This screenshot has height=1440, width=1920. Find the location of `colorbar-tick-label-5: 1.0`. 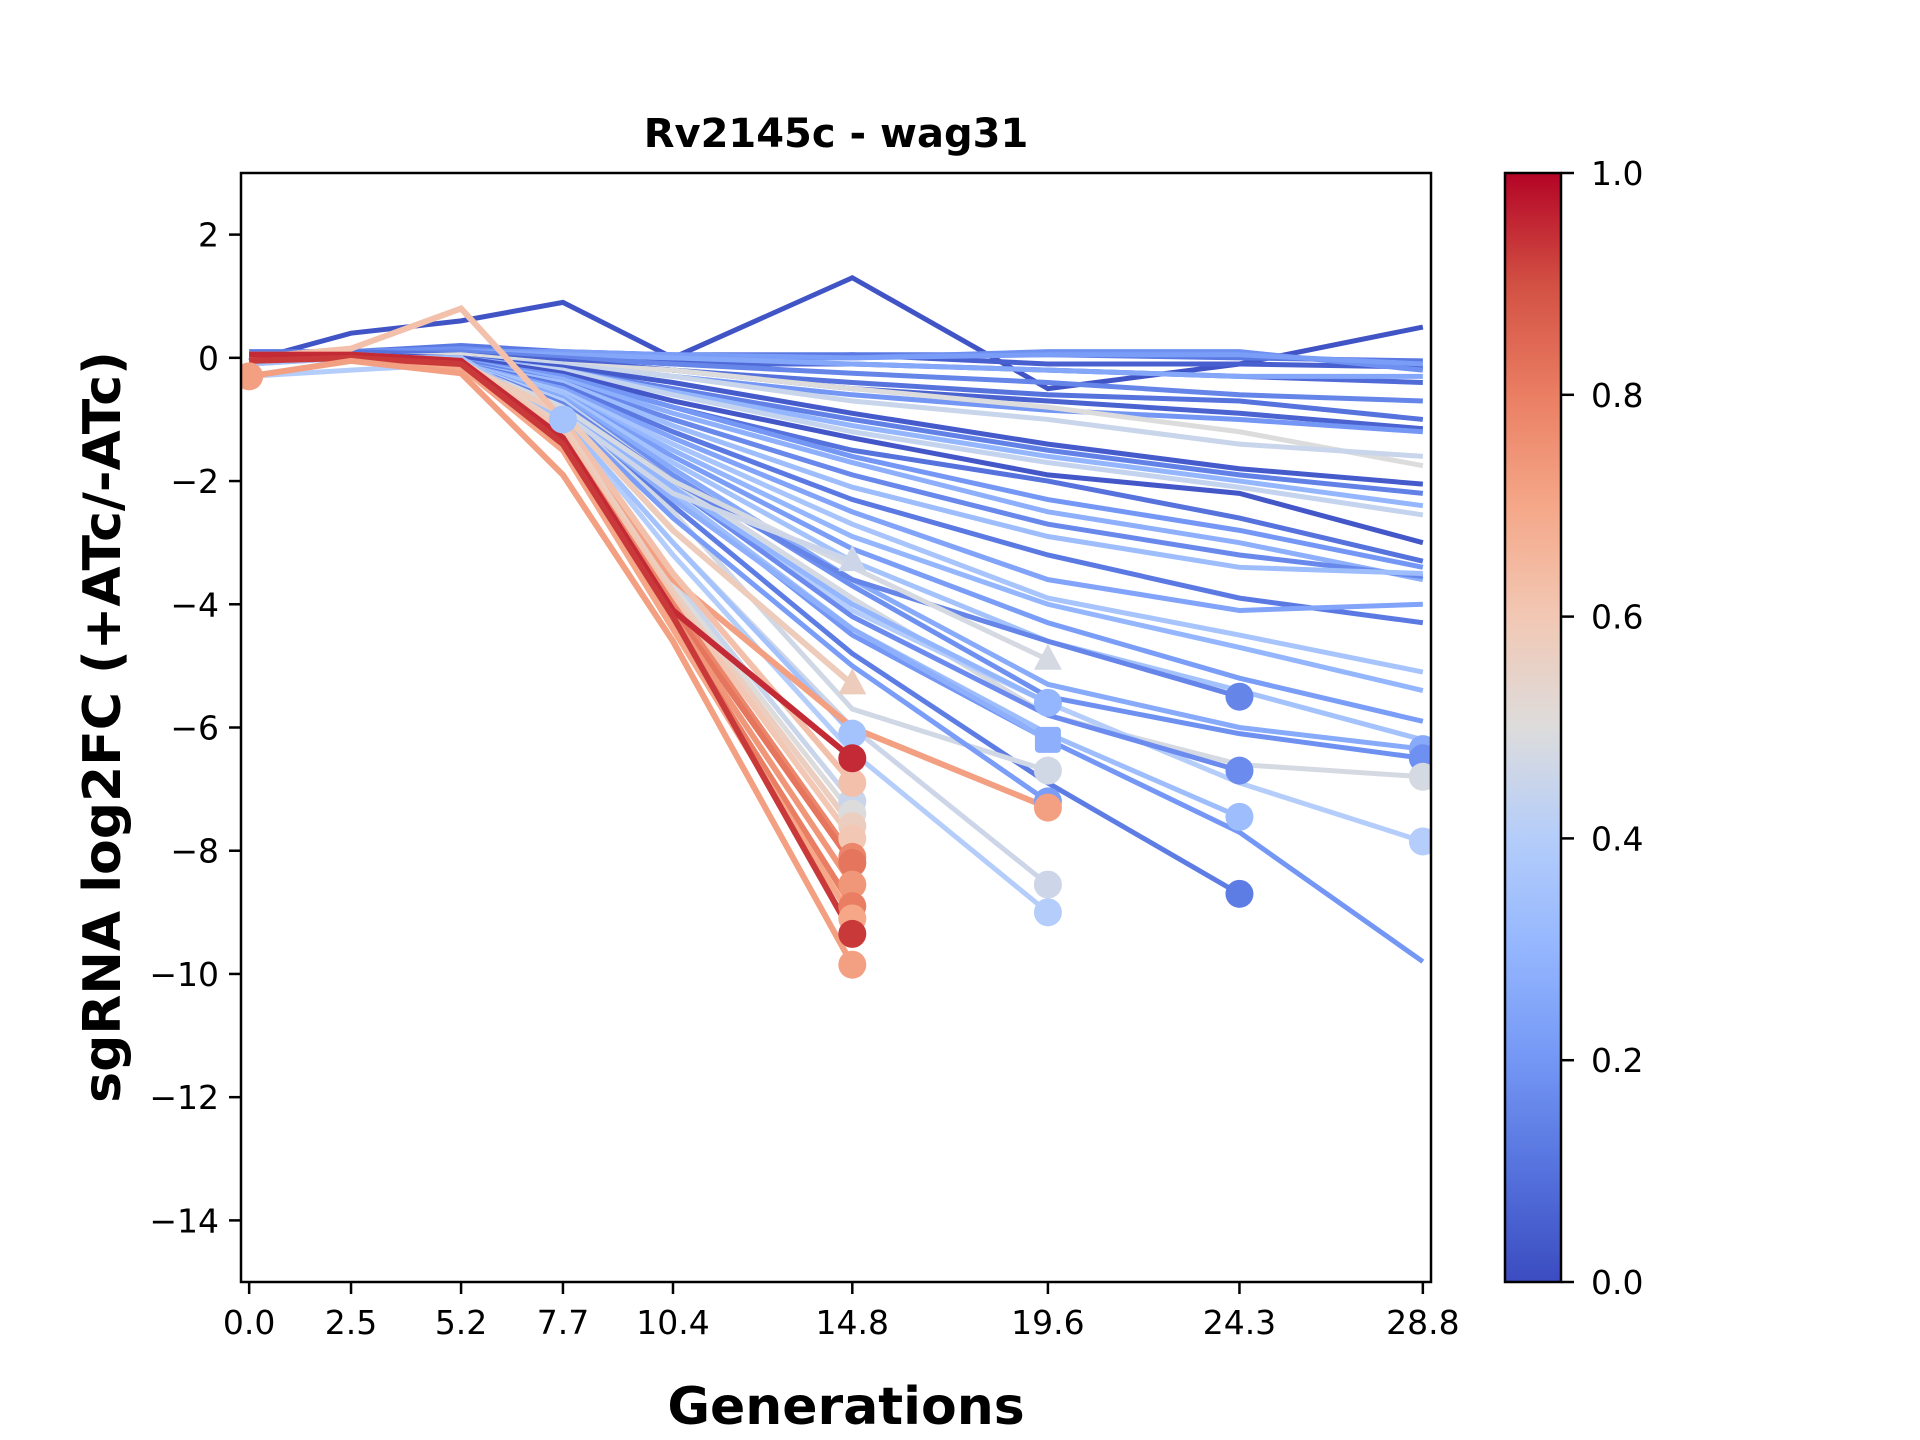

colorbar-tick-label-5: 1.0 is located at coordinates (1617, 173).